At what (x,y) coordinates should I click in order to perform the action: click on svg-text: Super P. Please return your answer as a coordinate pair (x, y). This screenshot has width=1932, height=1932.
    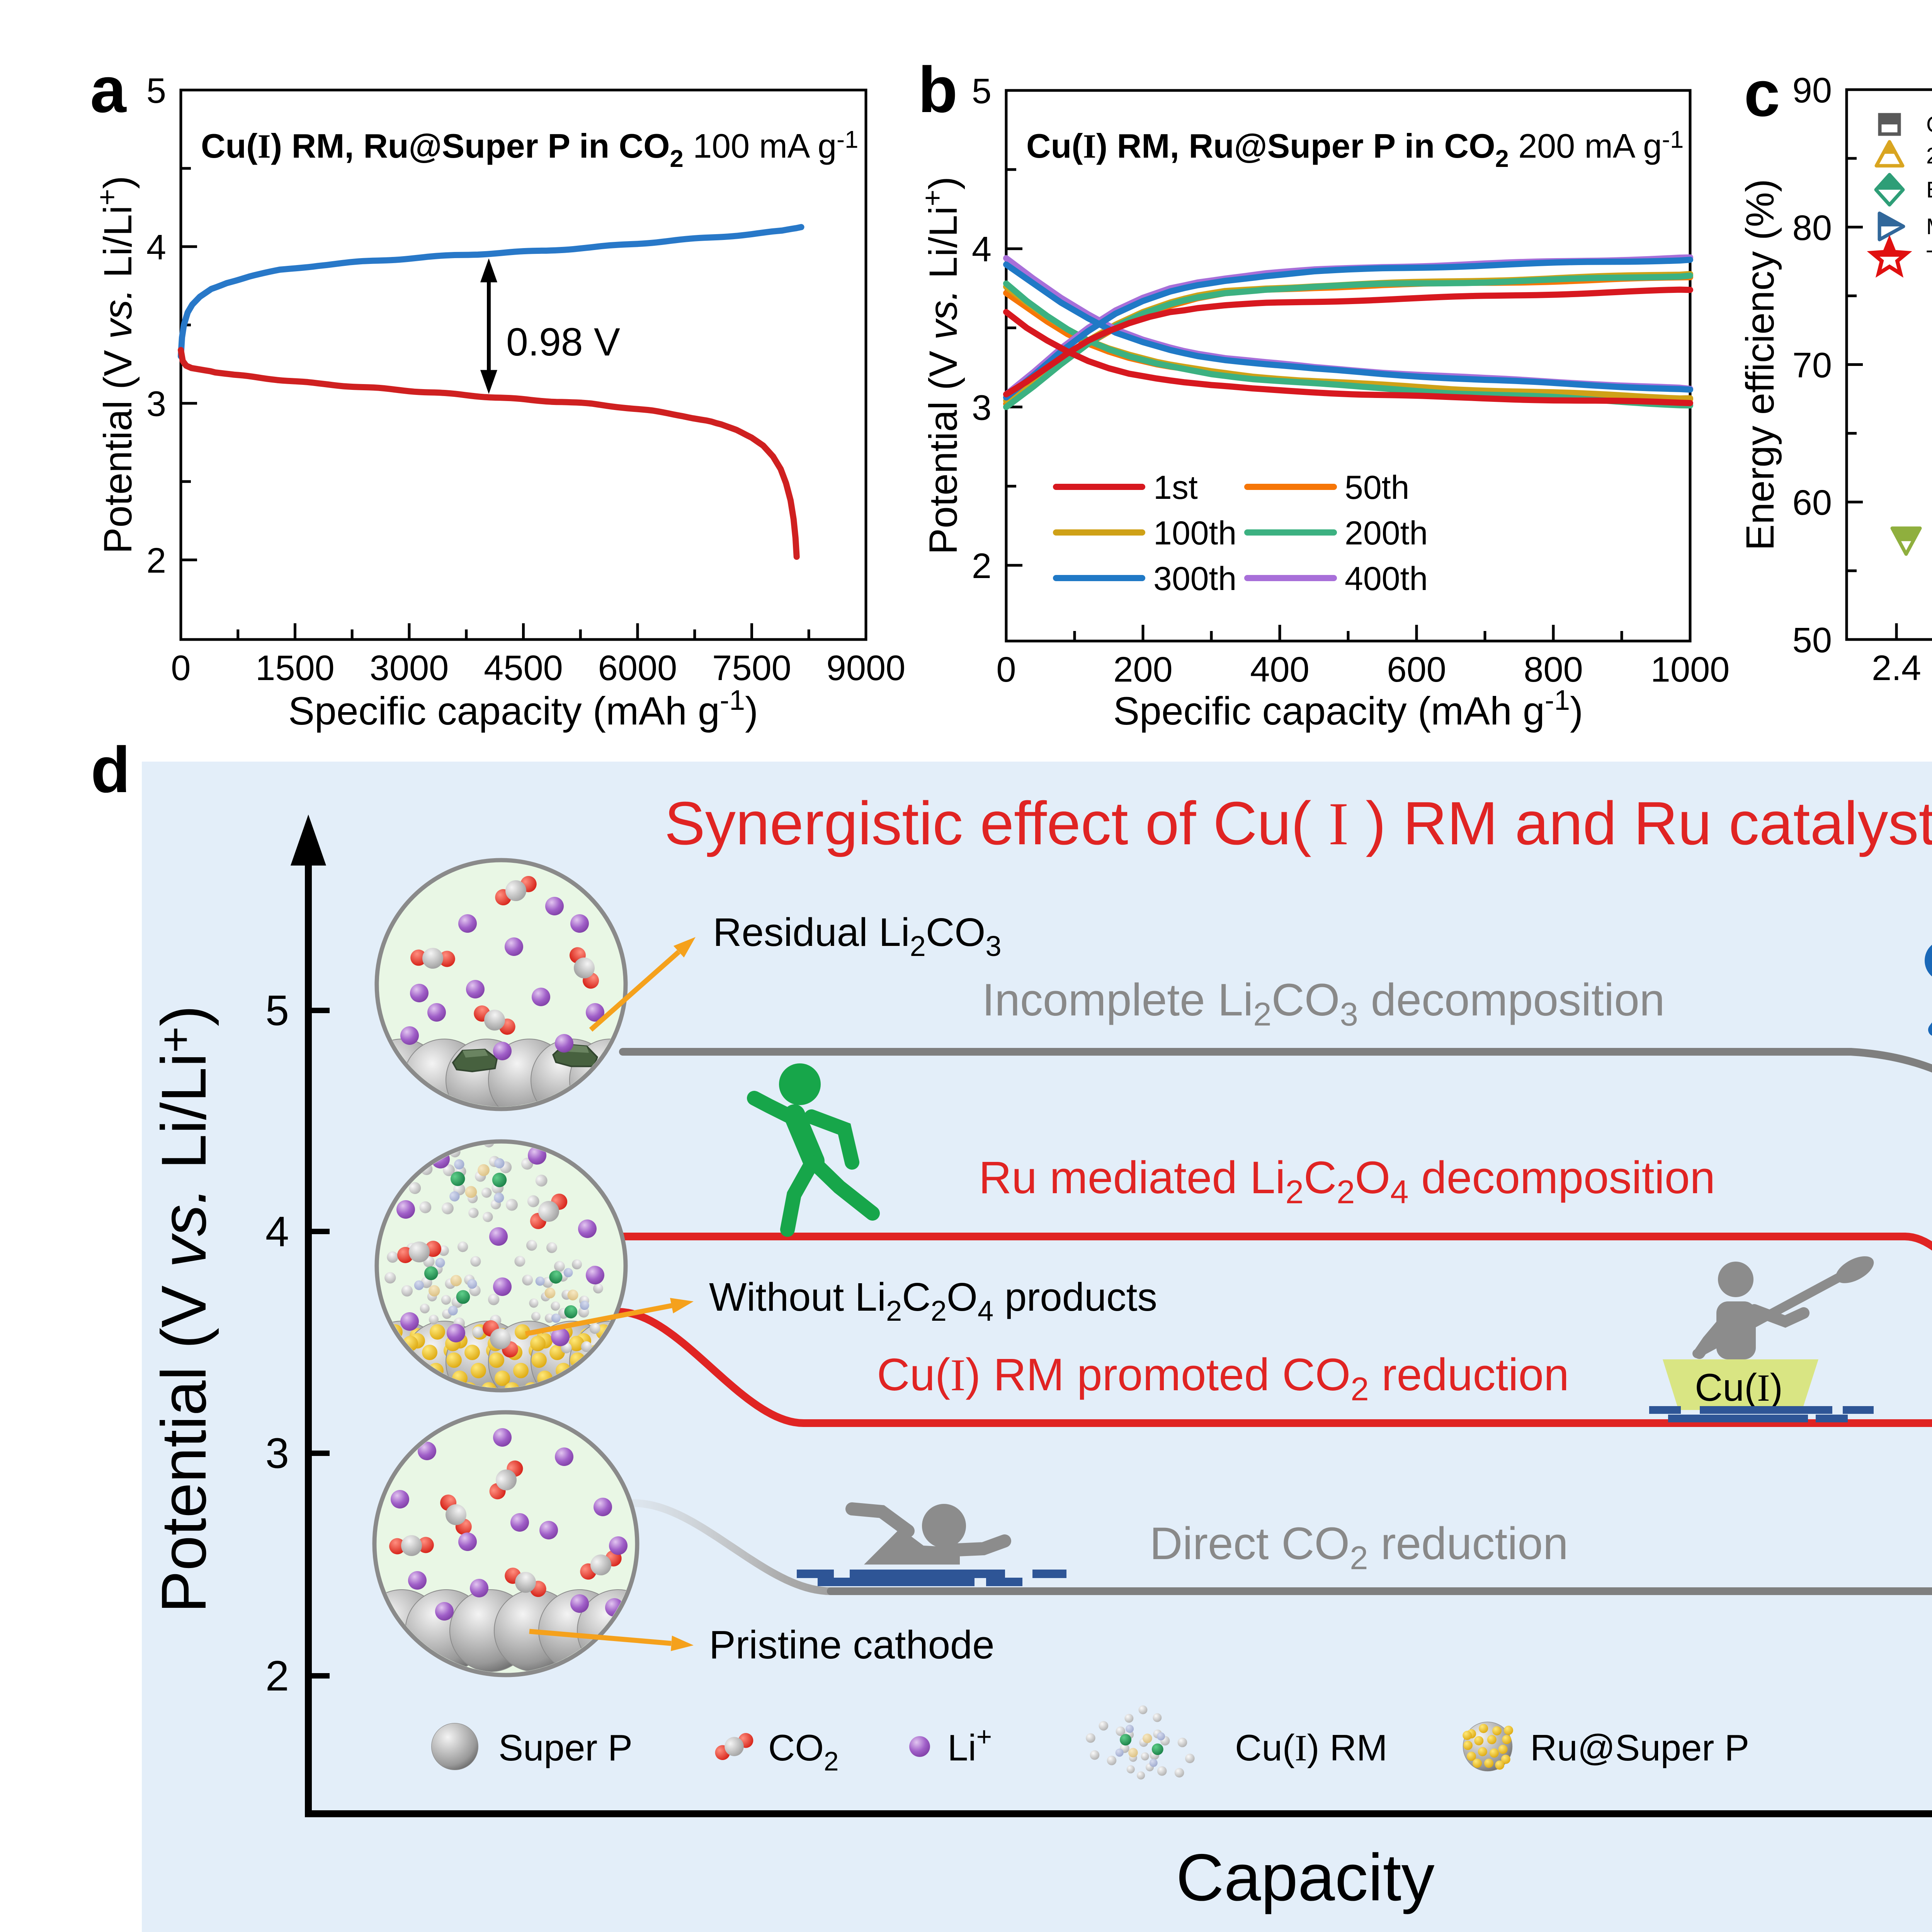
    Looking at the image, I should click on (565, 1748).